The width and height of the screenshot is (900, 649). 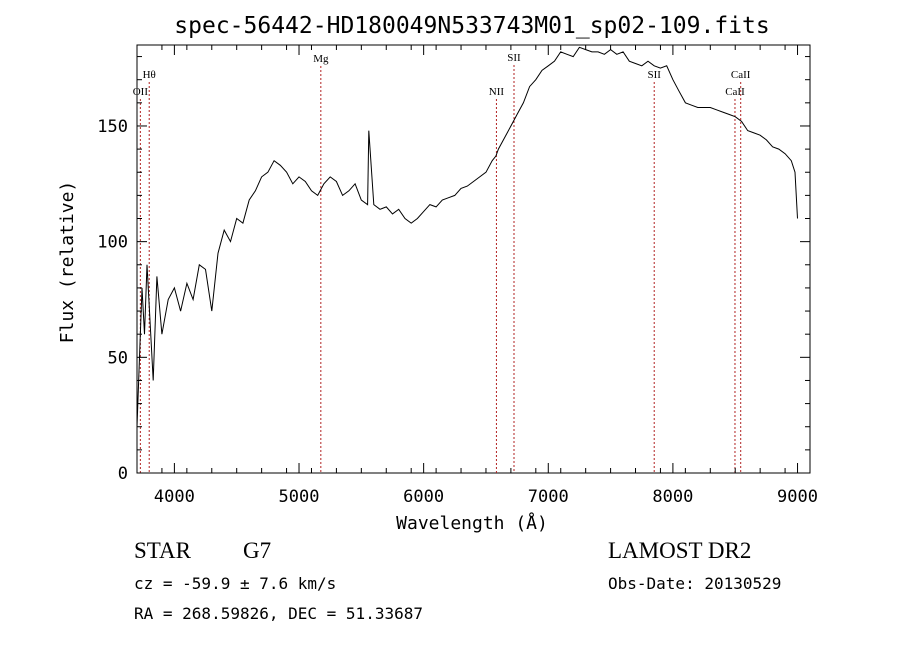 What do you see at coordinates (112, 127) in the screenshot?
I see `y-tick-label: 150` at bounding box center [112, 127].